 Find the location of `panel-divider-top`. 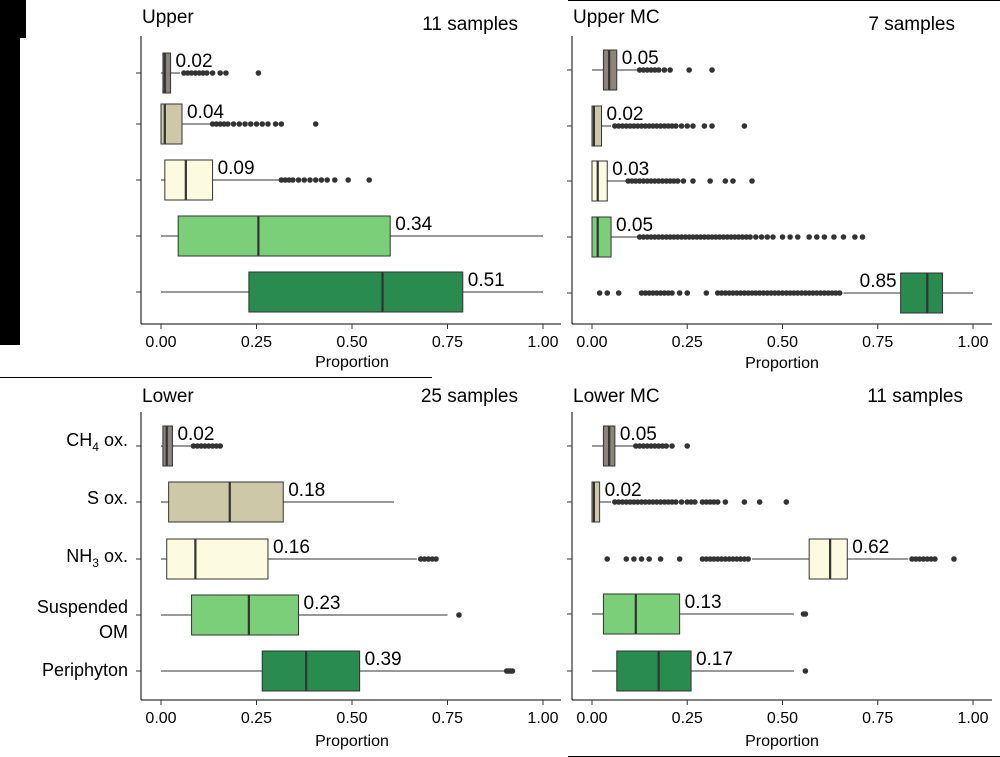

panel-divider-top is located at coordinates (216, 377).